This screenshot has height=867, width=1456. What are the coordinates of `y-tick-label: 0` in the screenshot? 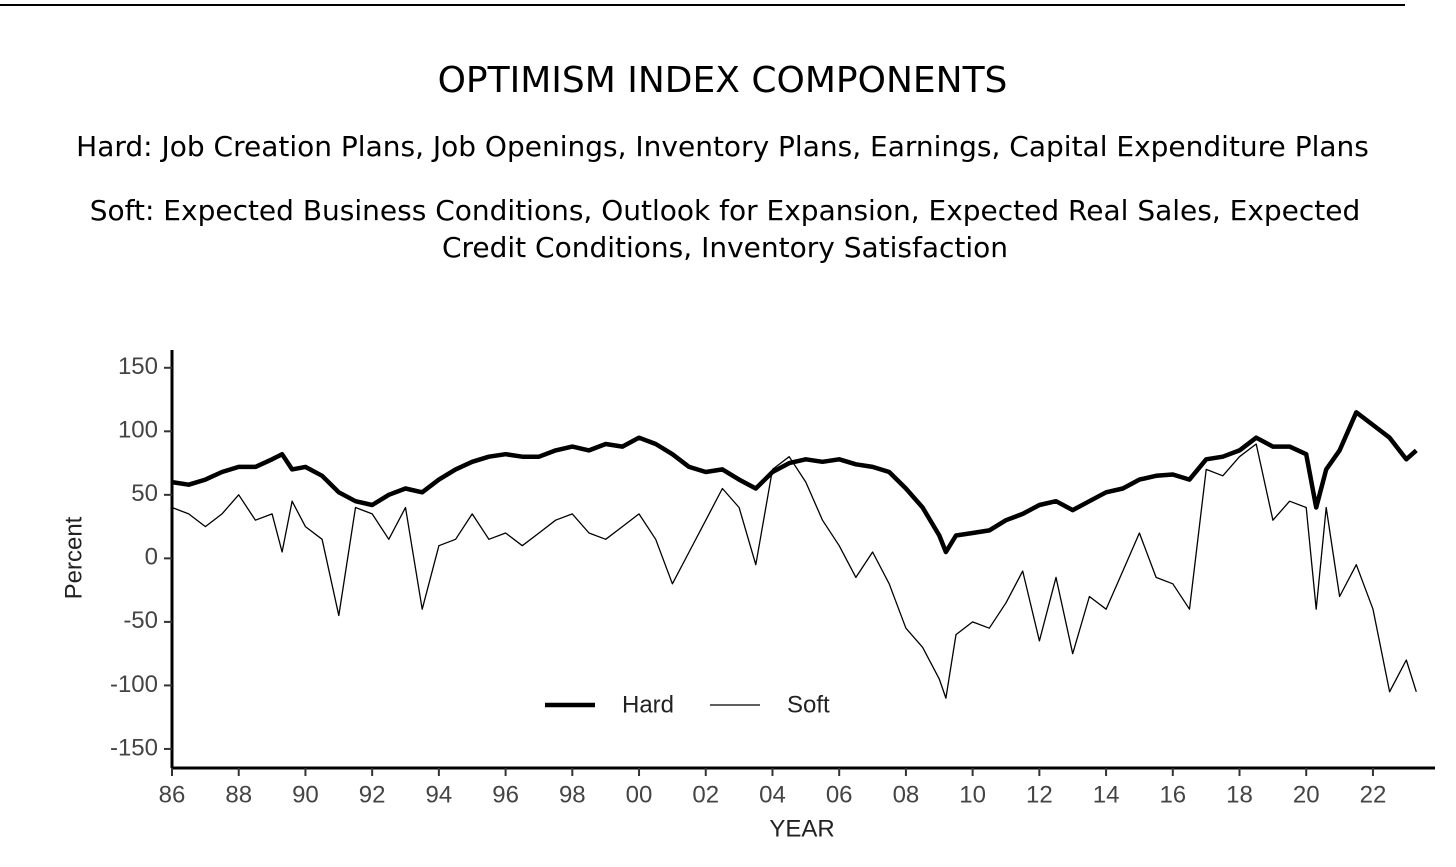 It's located at (151, 557).